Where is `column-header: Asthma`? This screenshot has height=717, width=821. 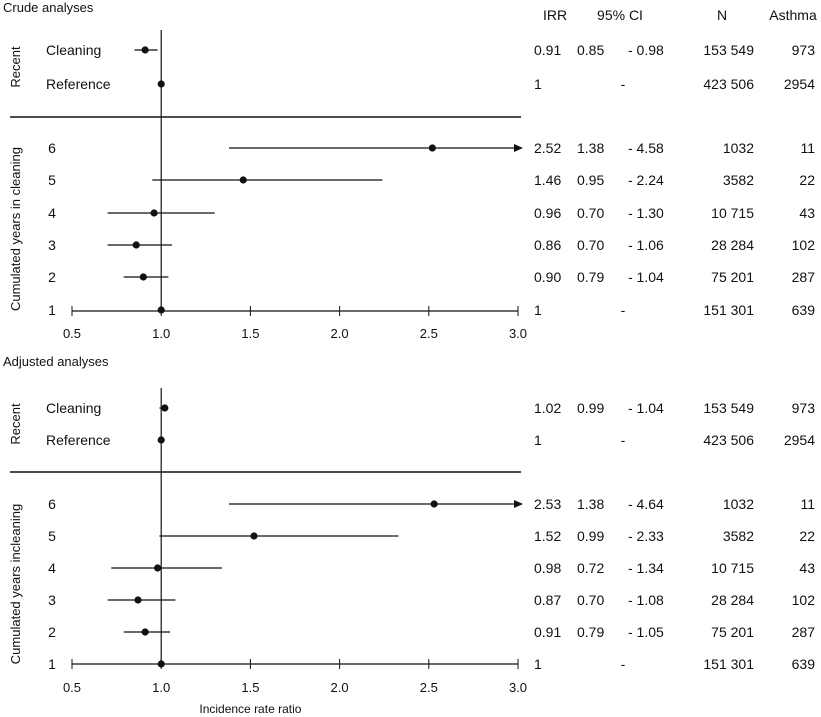 column-header: Asthma is located at coordinates (793, 15).